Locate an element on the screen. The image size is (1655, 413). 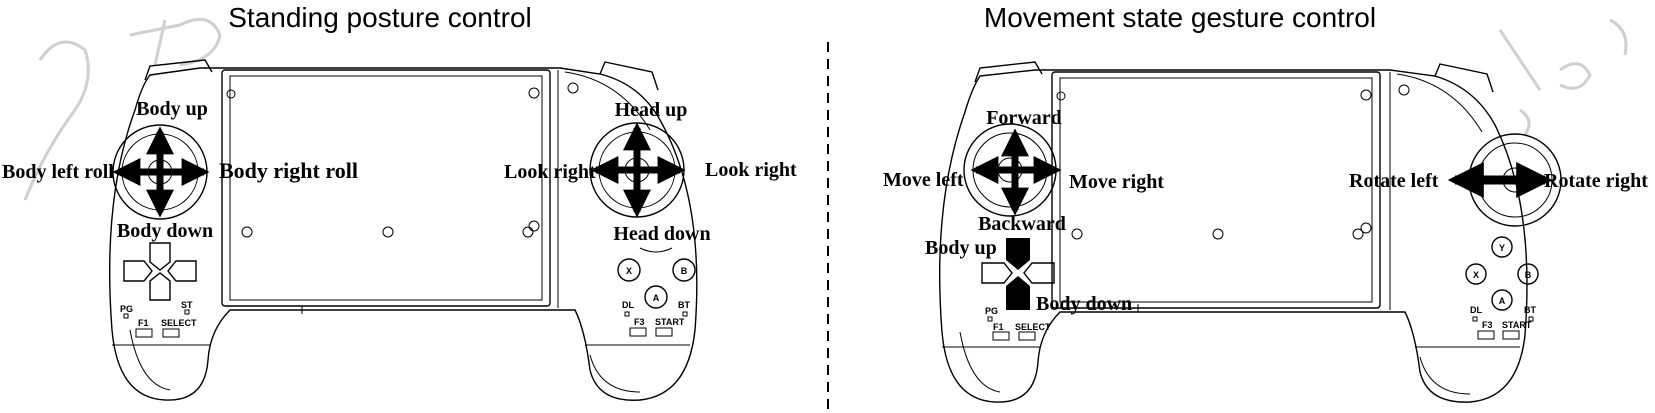
mark-a: A is located at coordinates (656, 298).